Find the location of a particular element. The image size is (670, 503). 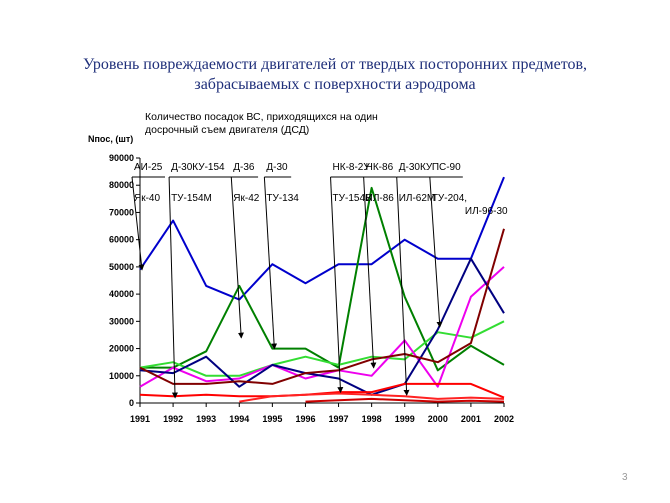

y-tick-label: 50000 is located at coordinates (121, 267).